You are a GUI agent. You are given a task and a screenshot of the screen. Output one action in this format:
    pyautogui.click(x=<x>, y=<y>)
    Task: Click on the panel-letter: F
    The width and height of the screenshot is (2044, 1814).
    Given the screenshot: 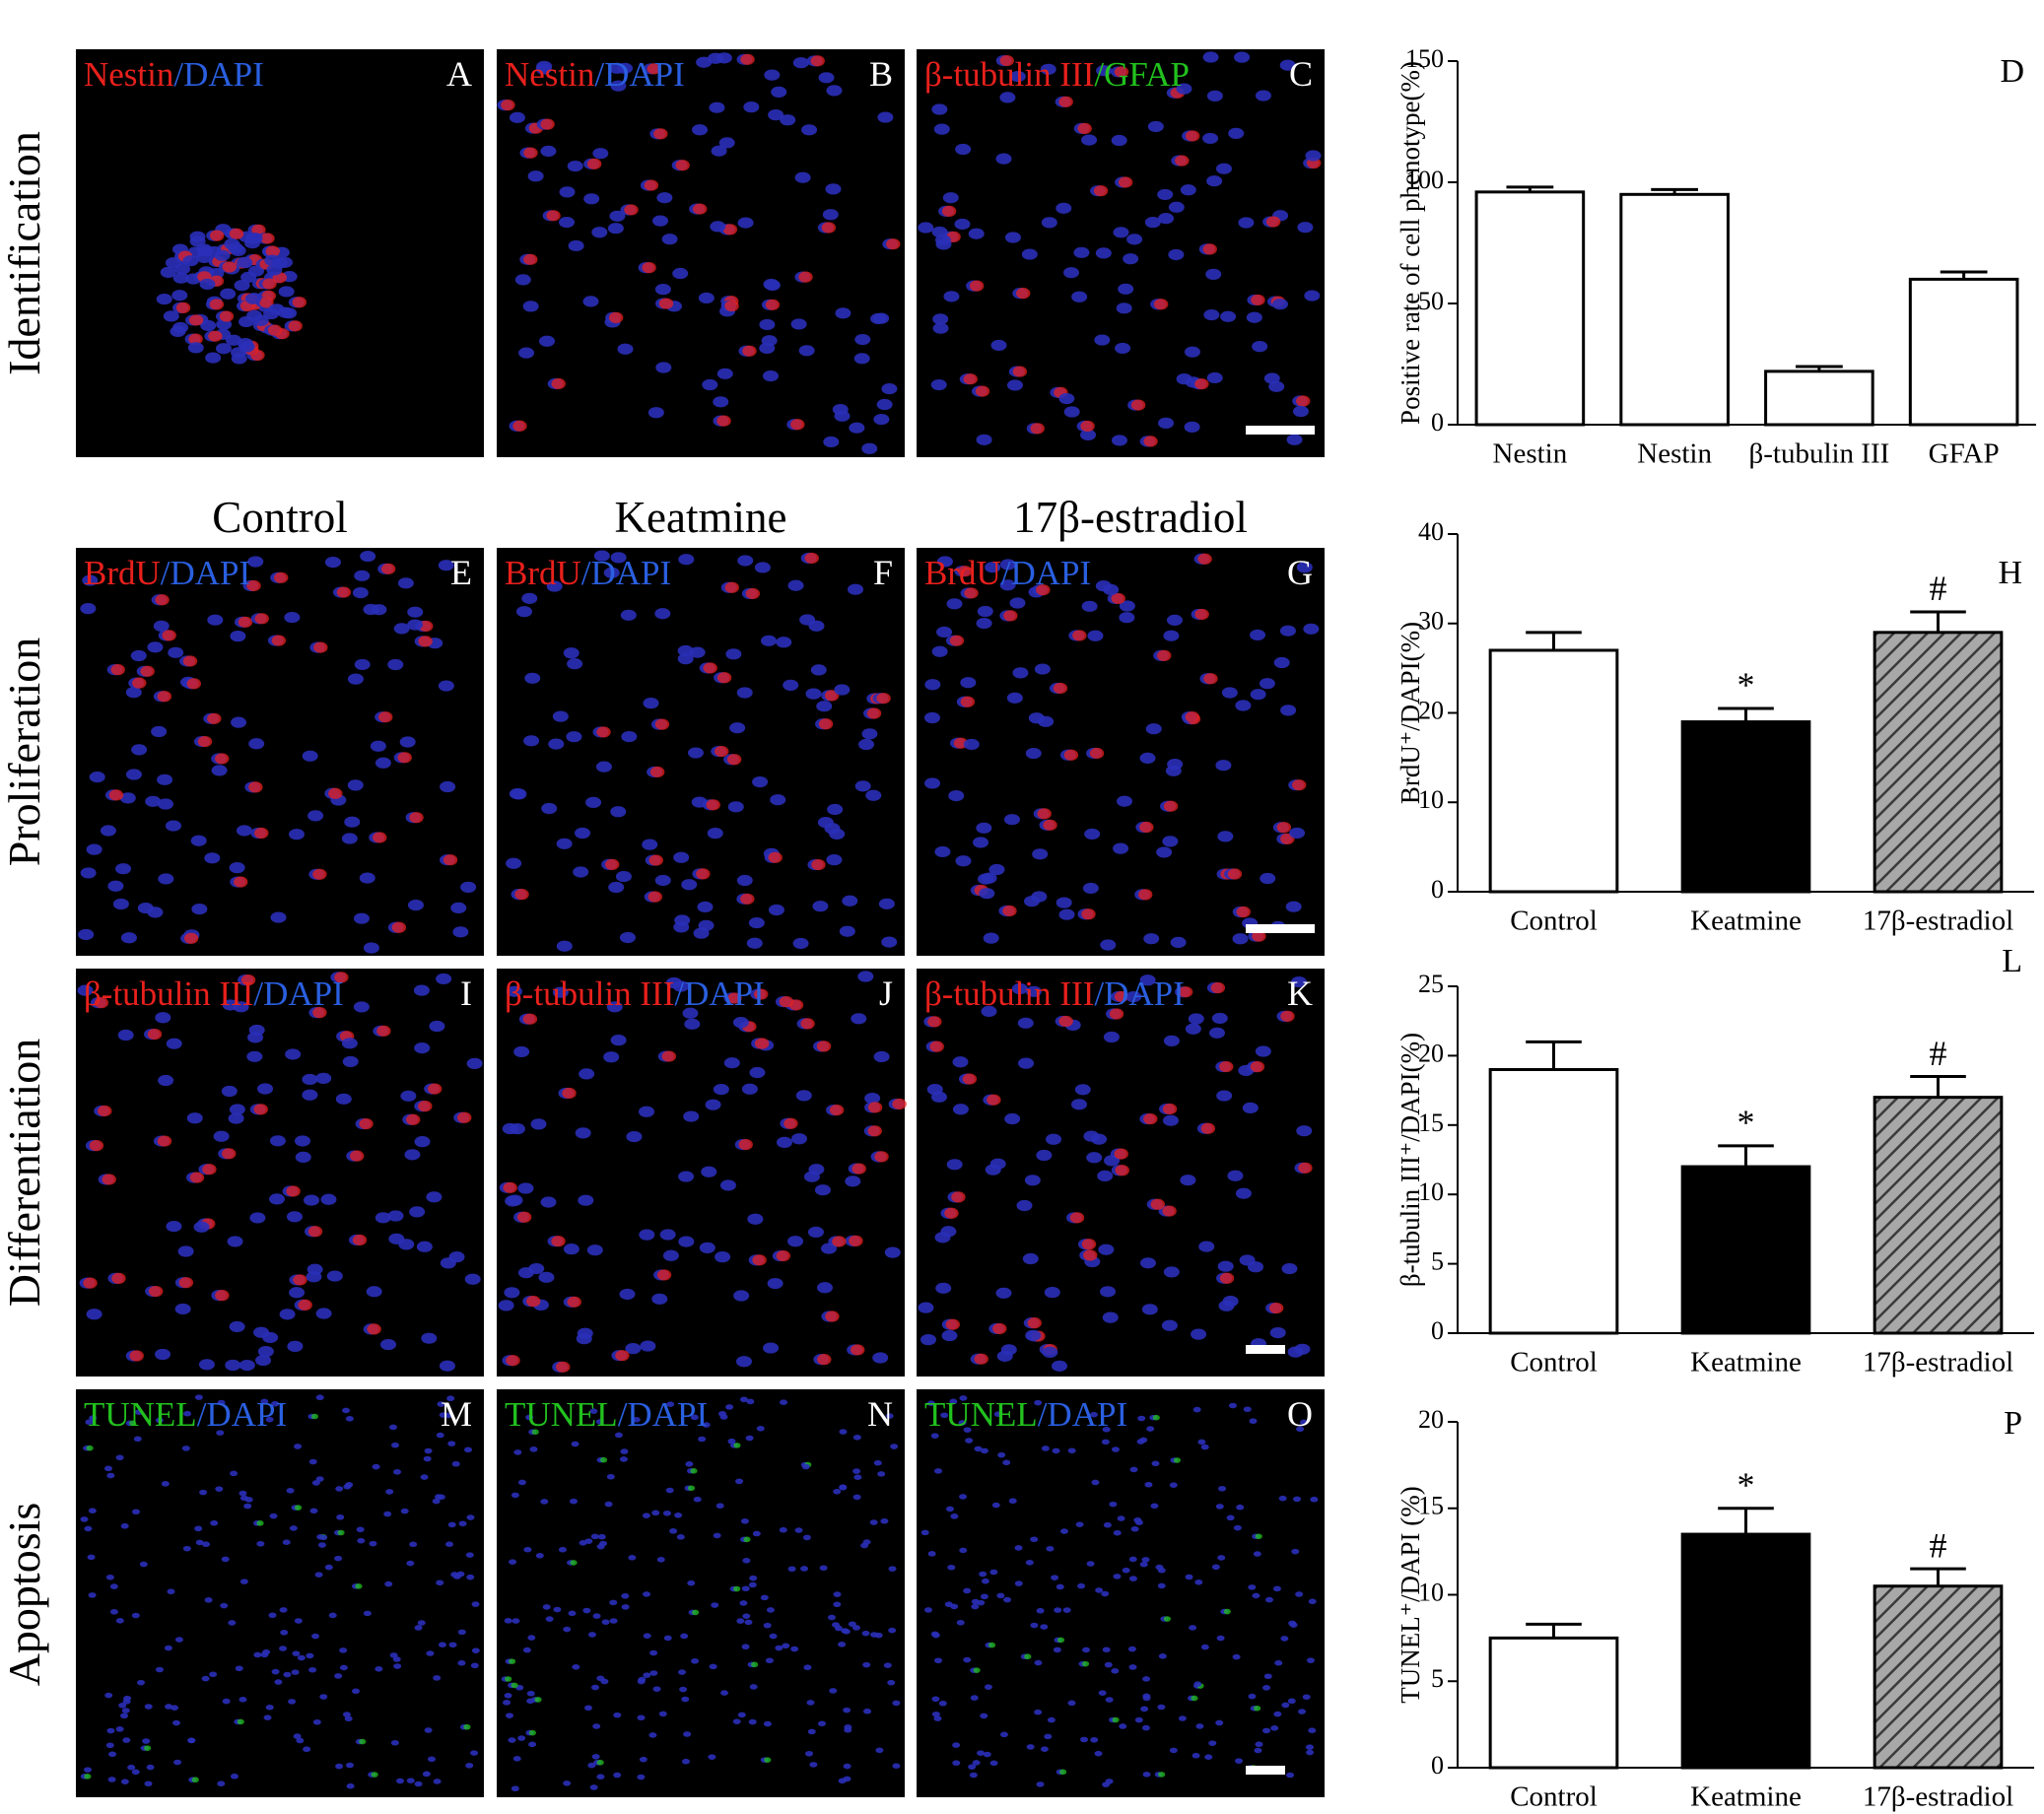 What is the action you would take?
    pyautogui.click(x=883, y=572)
    